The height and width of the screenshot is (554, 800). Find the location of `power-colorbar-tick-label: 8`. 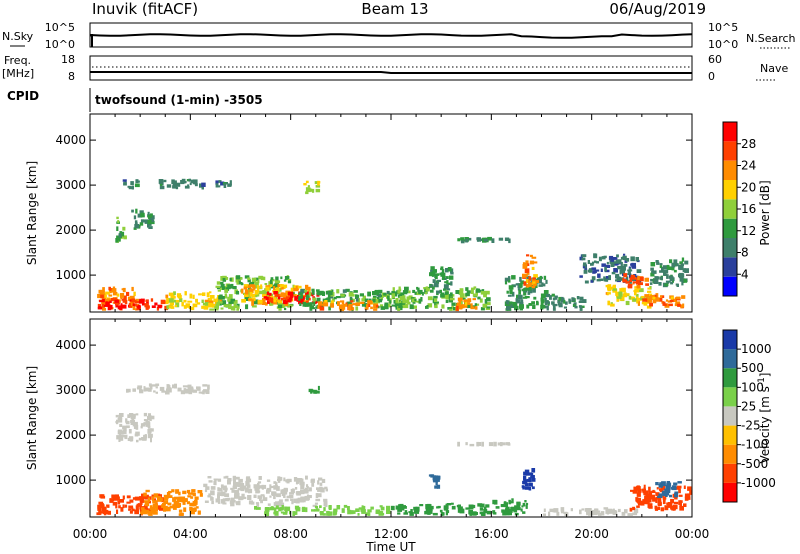

power-colorbar-tick-label: 8 is located at coordinates (745, 253).